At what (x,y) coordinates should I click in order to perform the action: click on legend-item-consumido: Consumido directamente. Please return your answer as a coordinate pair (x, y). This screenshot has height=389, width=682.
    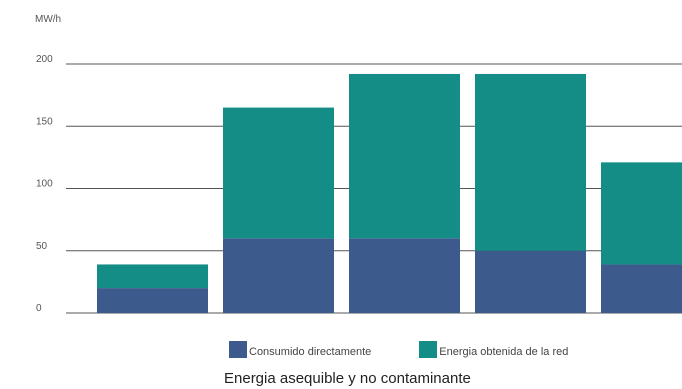
    Looking at the image, I should click on (300, 349).